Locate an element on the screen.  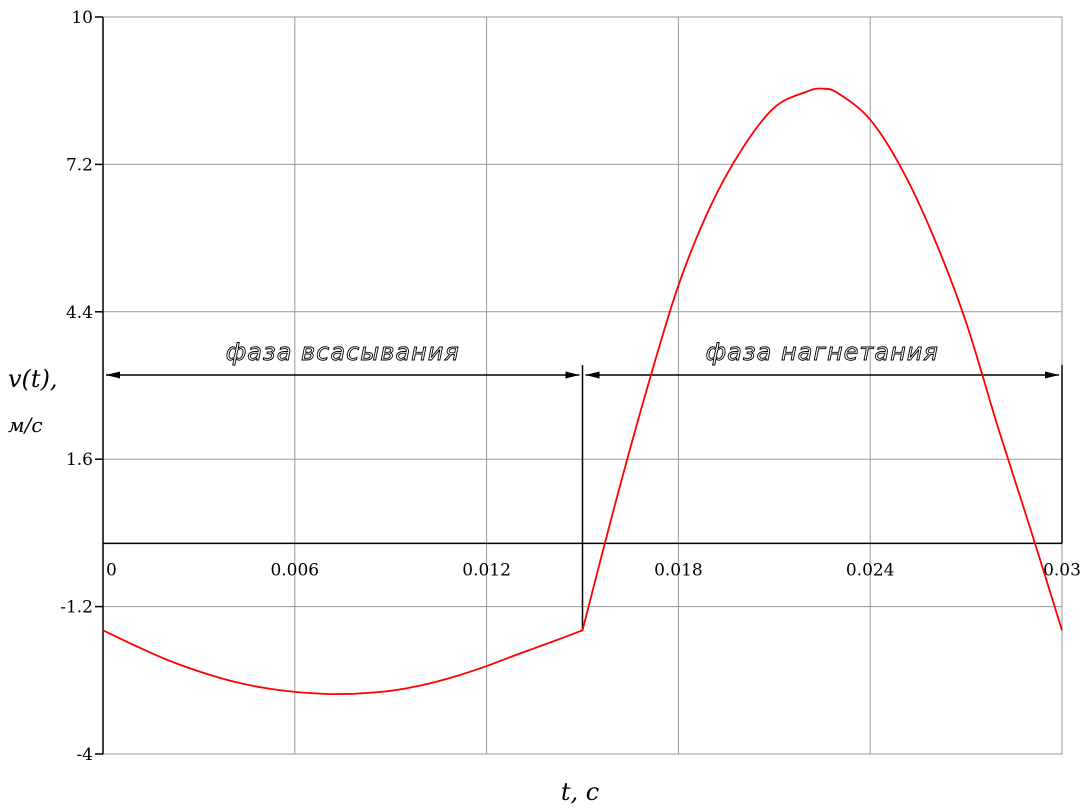
x-axis-label: t, c is located at coordinates (580, 792).